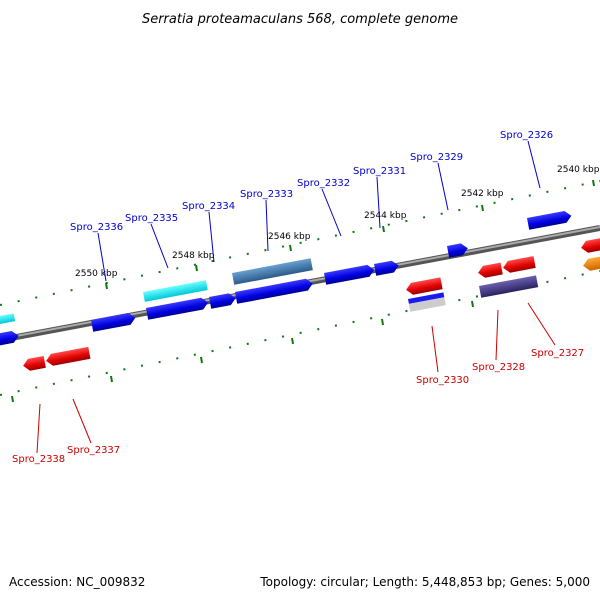  What do you see at coordinates (591, 262) in the screenshot?
I see `gene-right-edge-orange` at bounding box center [591, 262].